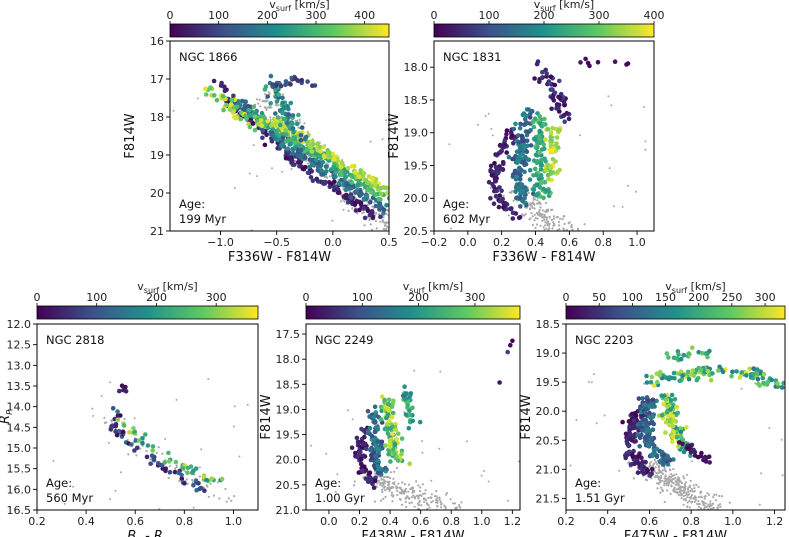  Describe the element at coordinates (637, 242) in the screenshot. I see `x-tick-label: 1.0` at that location.